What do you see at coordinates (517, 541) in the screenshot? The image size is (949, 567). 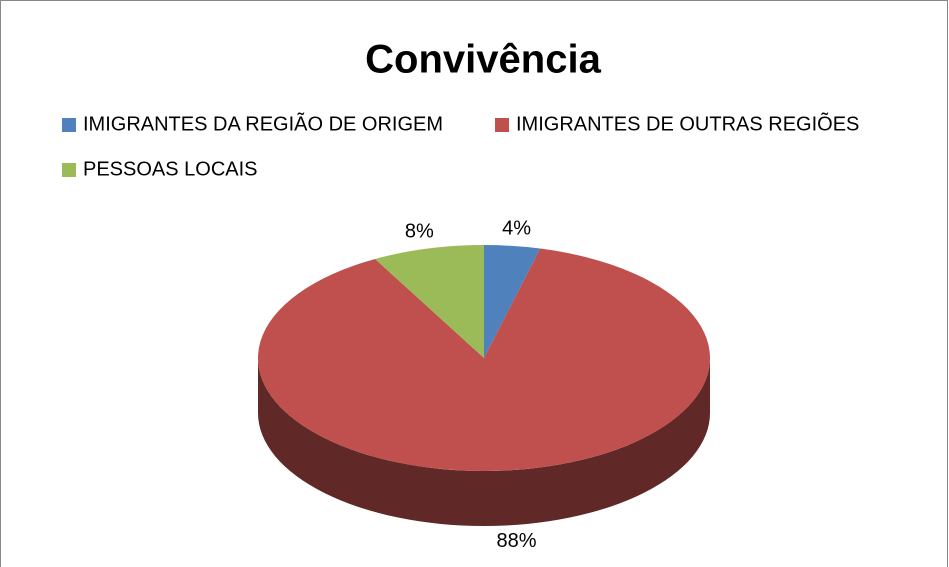 I see `data-label: 88%` at bounding box center [517, 541].